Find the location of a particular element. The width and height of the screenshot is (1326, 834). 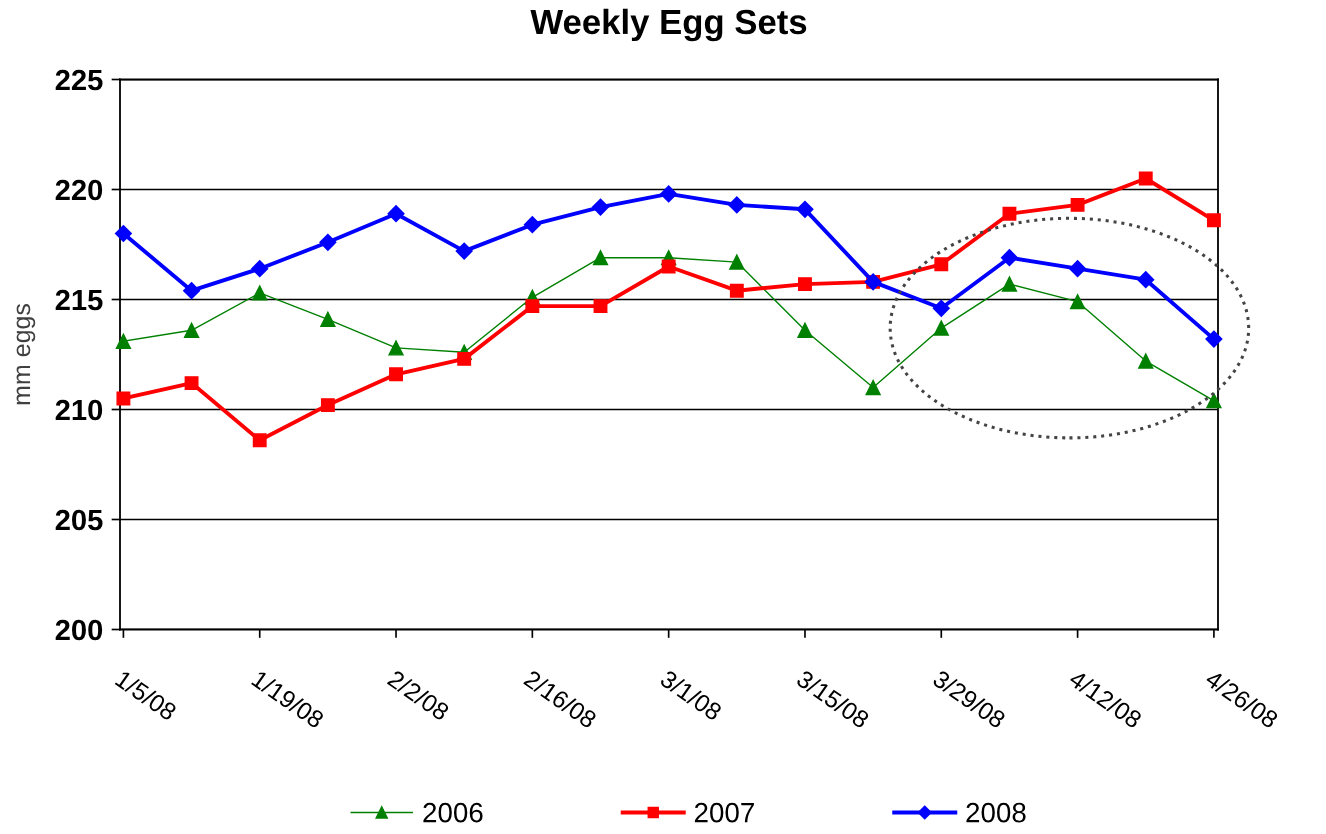

y-tick-label: 210 is located at coordinates (79, 410).